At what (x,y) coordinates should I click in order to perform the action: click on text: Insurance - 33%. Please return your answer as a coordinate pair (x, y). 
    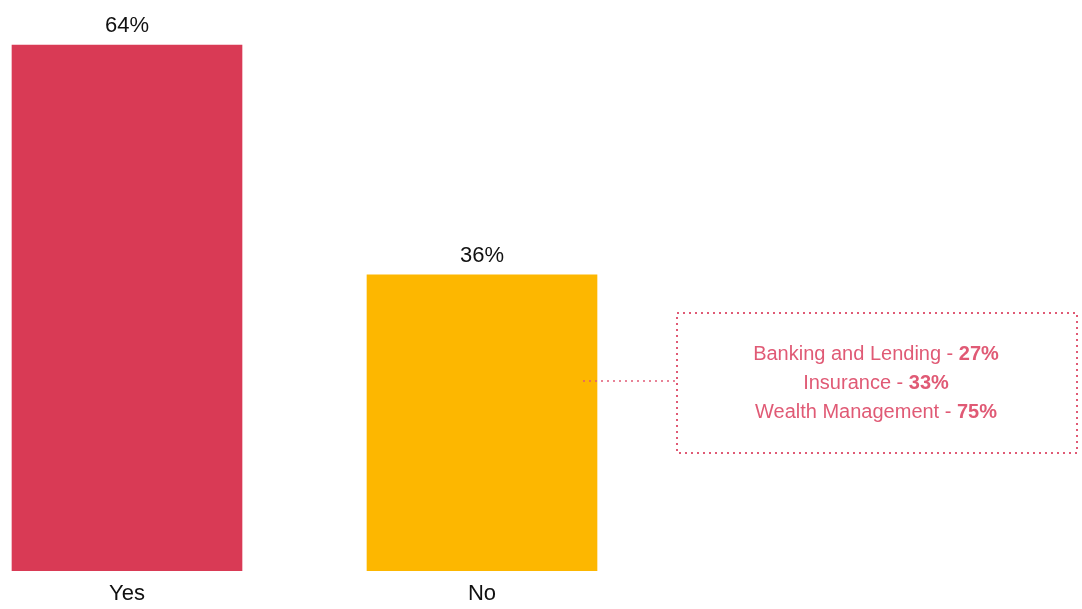
    Looking at the image, I should click on (876, 382).